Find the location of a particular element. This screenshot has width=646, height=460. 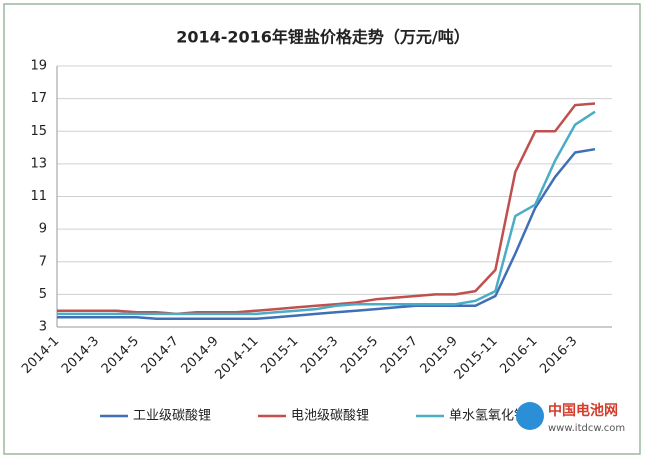

watermark-brand: 中国电池网 is located at coordinates (583, 410).